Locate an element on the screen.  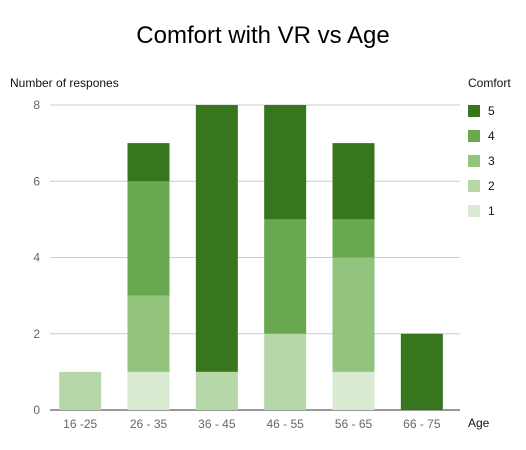
y-tick-label: 4 is located at coordinates (36, 258).